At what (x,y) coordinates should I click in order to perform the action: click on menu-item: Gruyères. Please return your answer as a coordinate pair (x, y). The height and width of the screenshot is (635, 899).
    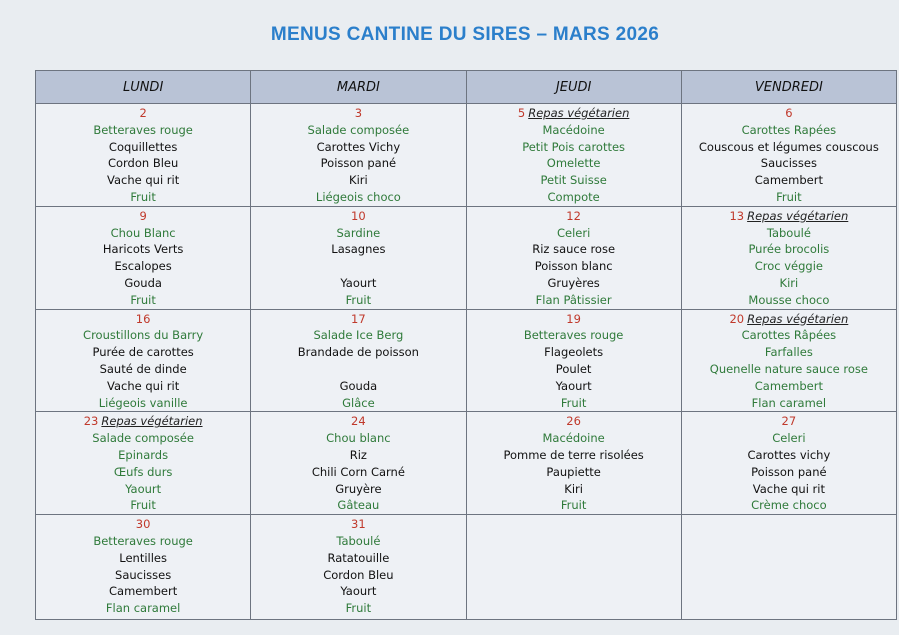
    Looking at the image, I should click on (573, 282).